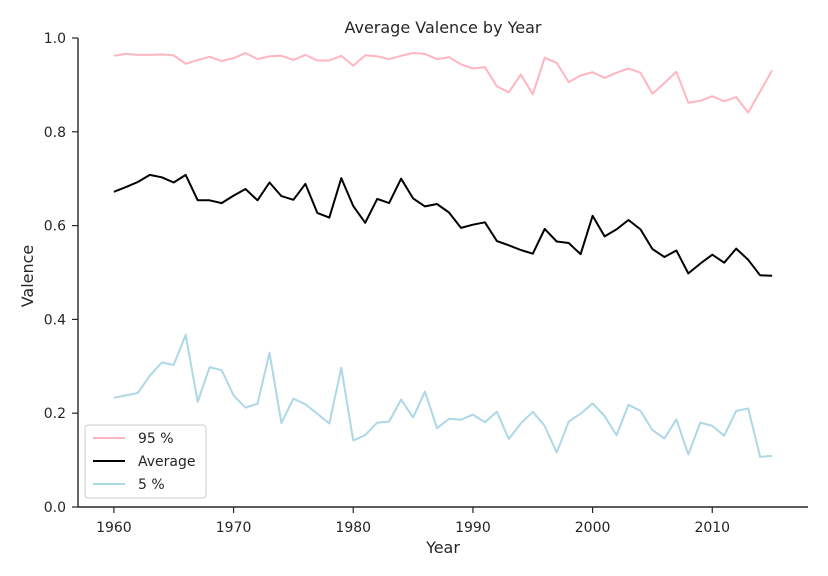  Describe the element at coordinates (234, 528) in the screenshot. I see `x-tick-label: 1970` at that location.